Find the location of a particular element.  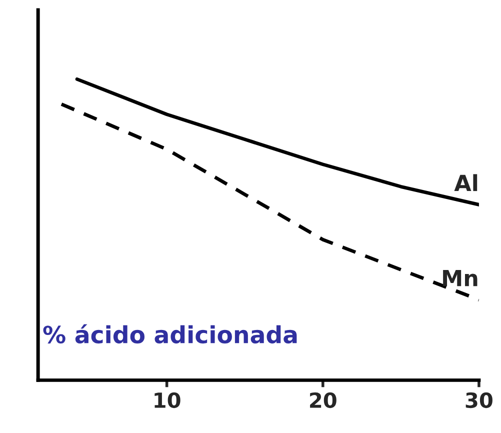

series-label: Mn is located at coordinates (460, 278).